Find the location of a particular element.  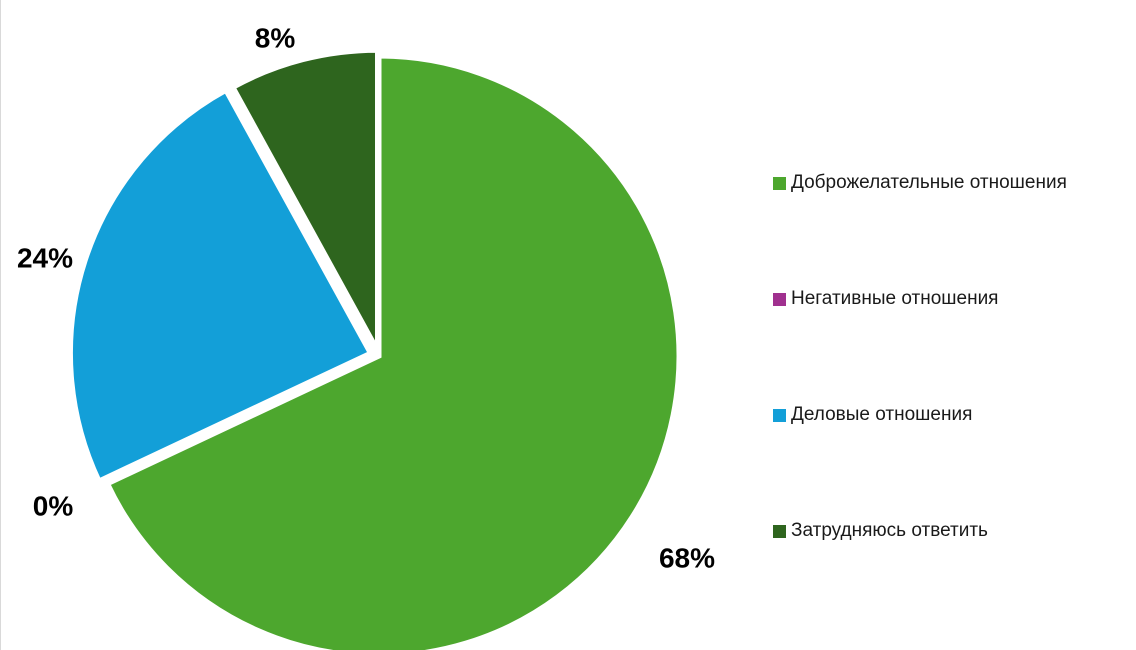

legend-label-4: Затрудняюсь ответить is located at coordinates (889, 530).